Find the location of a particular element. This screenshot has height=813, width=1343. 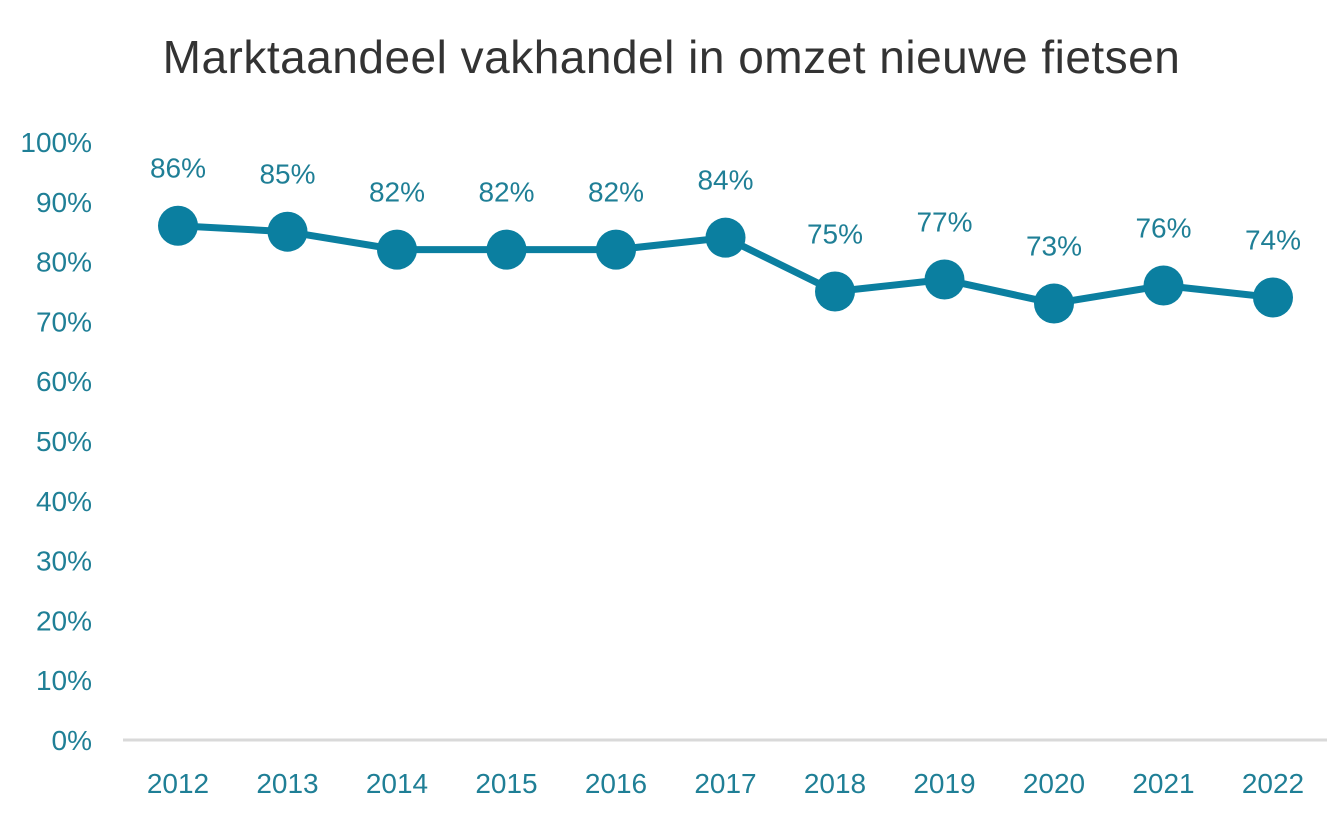

y-tick-label: 60% is located at coordinates (64, 381).